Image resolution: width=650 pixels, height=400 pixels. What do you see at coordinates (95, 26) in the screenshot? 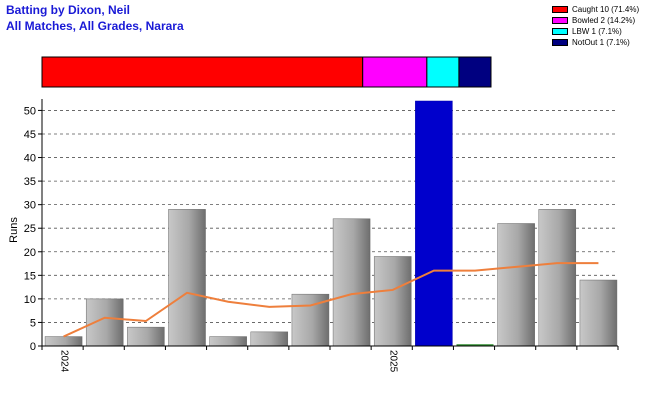
I see `chart-subtitle: All Matches, All Grades, Narara` at bounding box center [95, 26].